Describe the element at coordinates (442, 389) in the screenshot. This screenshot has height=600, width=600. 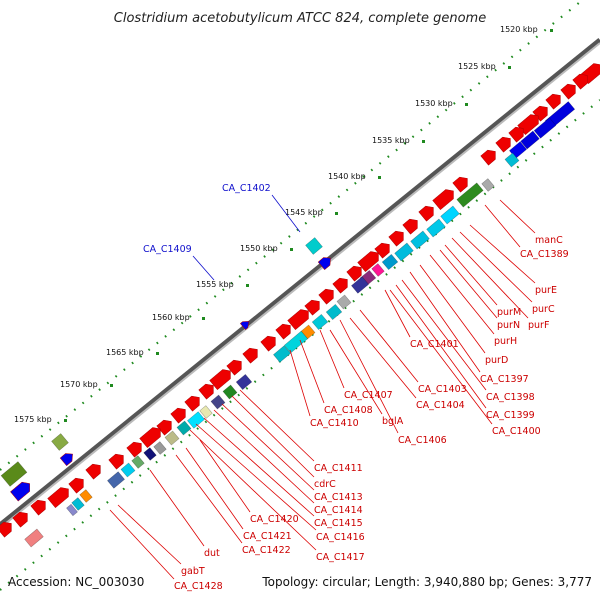
I see `gene-label: CA_C1403` at that location.